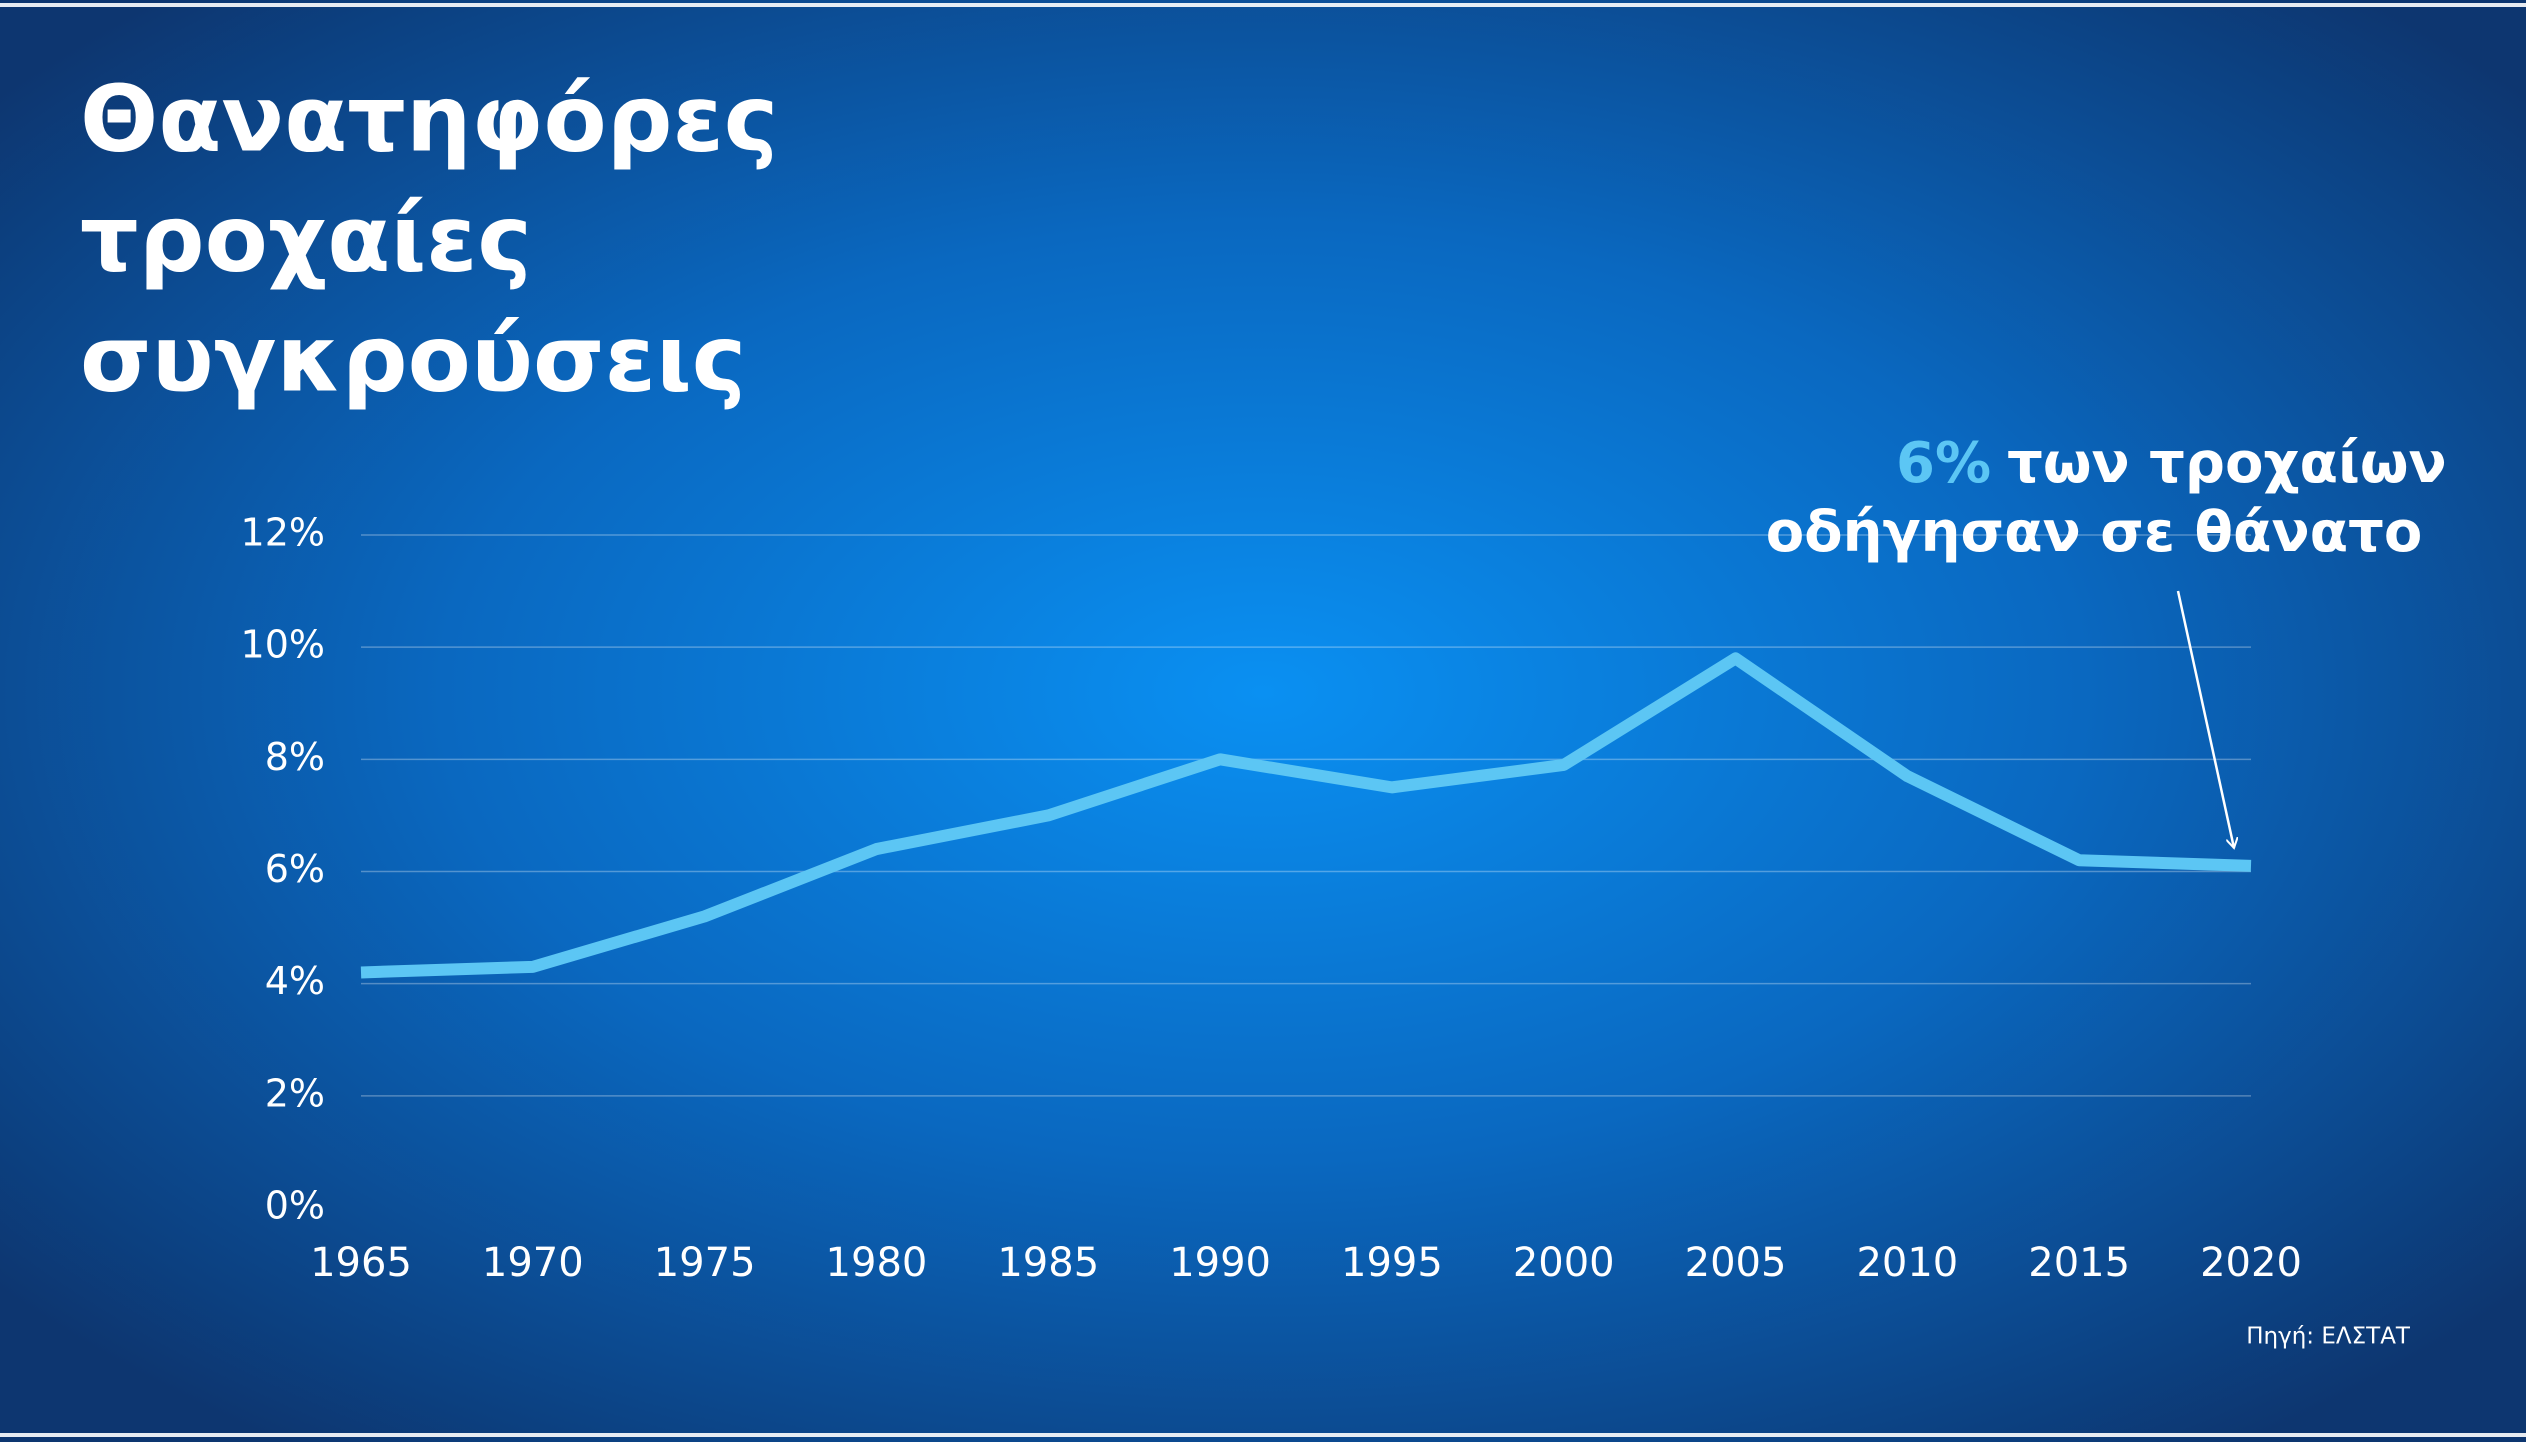 This screenshot has height=1442, width=2526. Describe the element at coordinates (2328, 1337) in the screenshot. I see `source: Πηγή: ΕΛΣΤΑΤ` at that location.